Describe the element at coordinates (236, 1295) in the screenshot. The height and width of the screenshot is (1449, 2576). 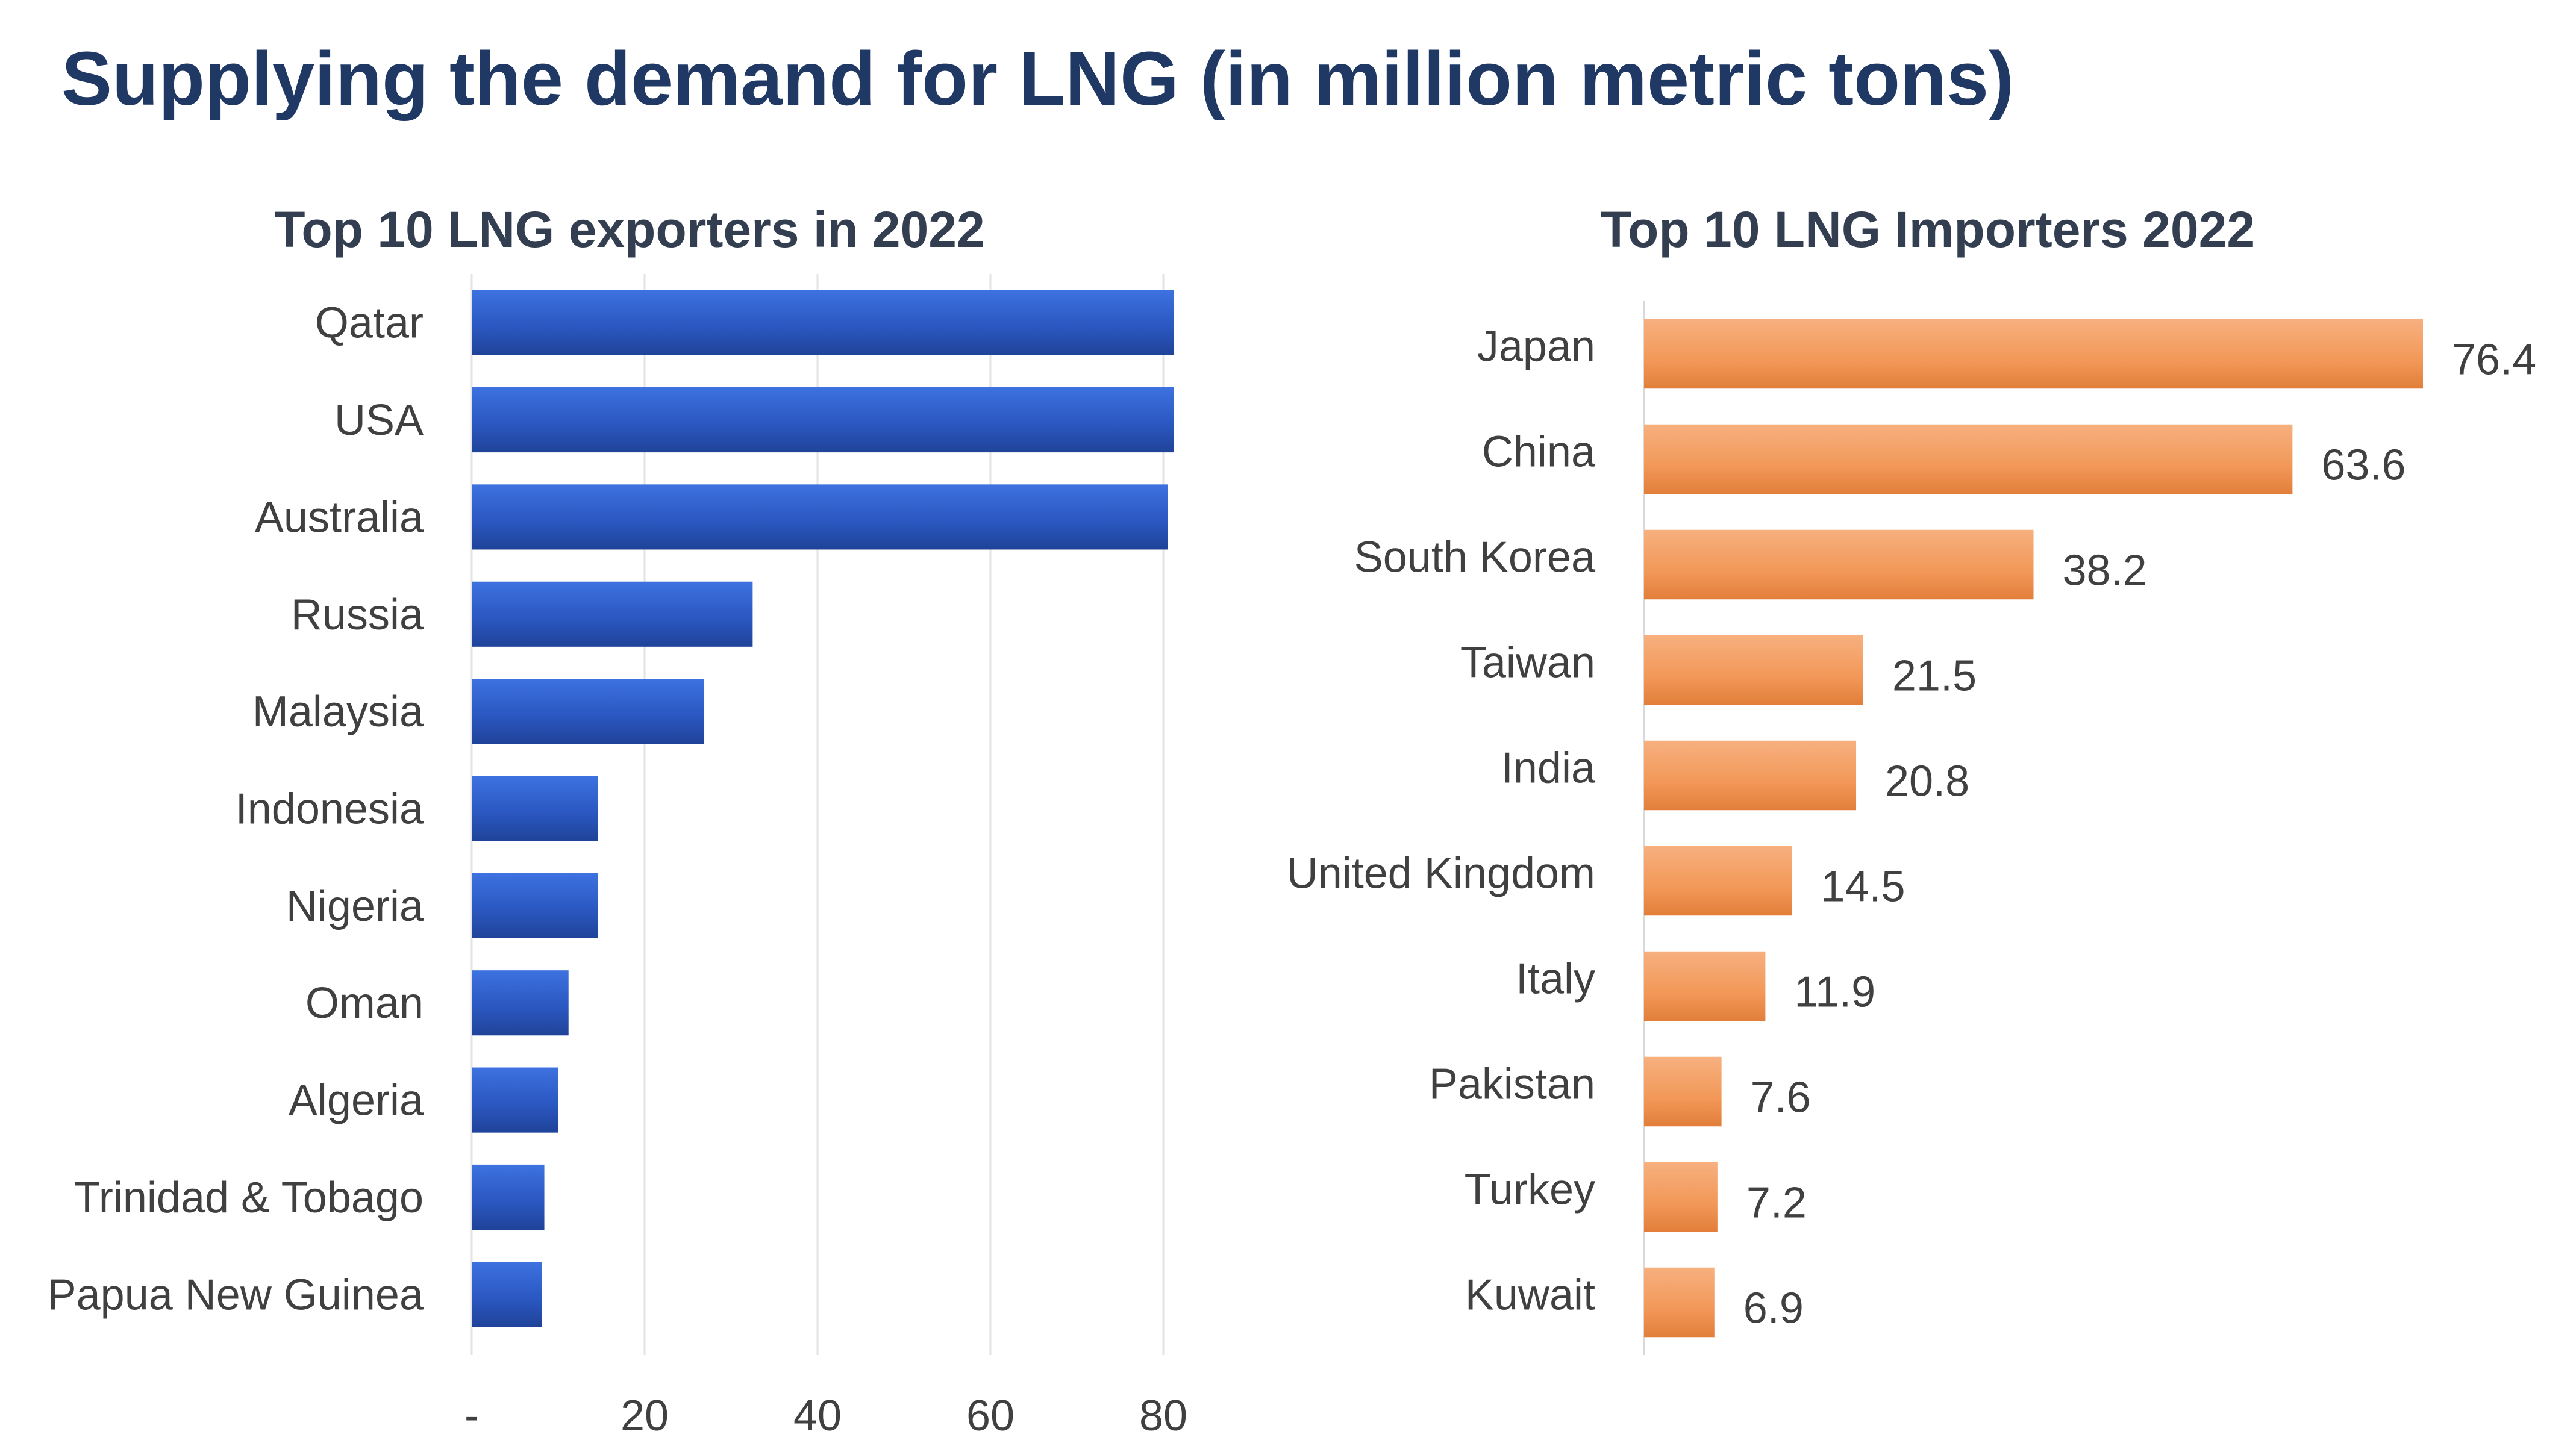
I see `exporters-category-label: Papua New Guinea` at that location.